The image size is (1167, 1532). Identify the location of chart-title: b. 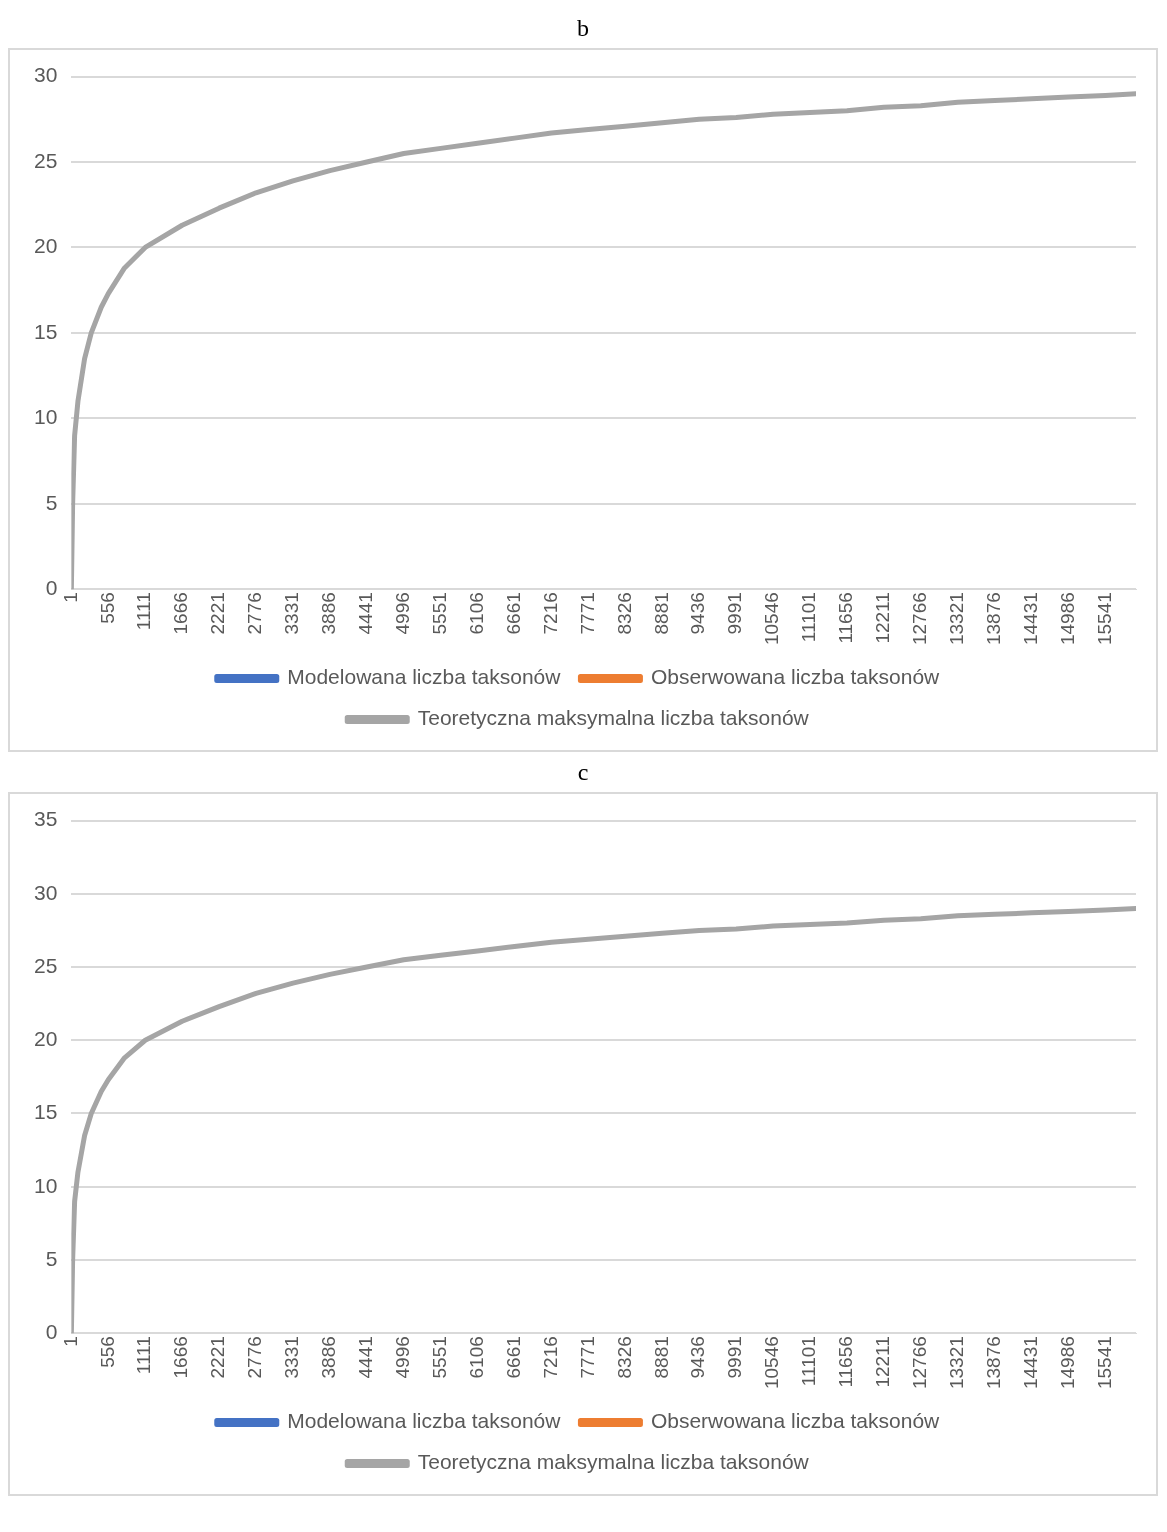
(583, 28).